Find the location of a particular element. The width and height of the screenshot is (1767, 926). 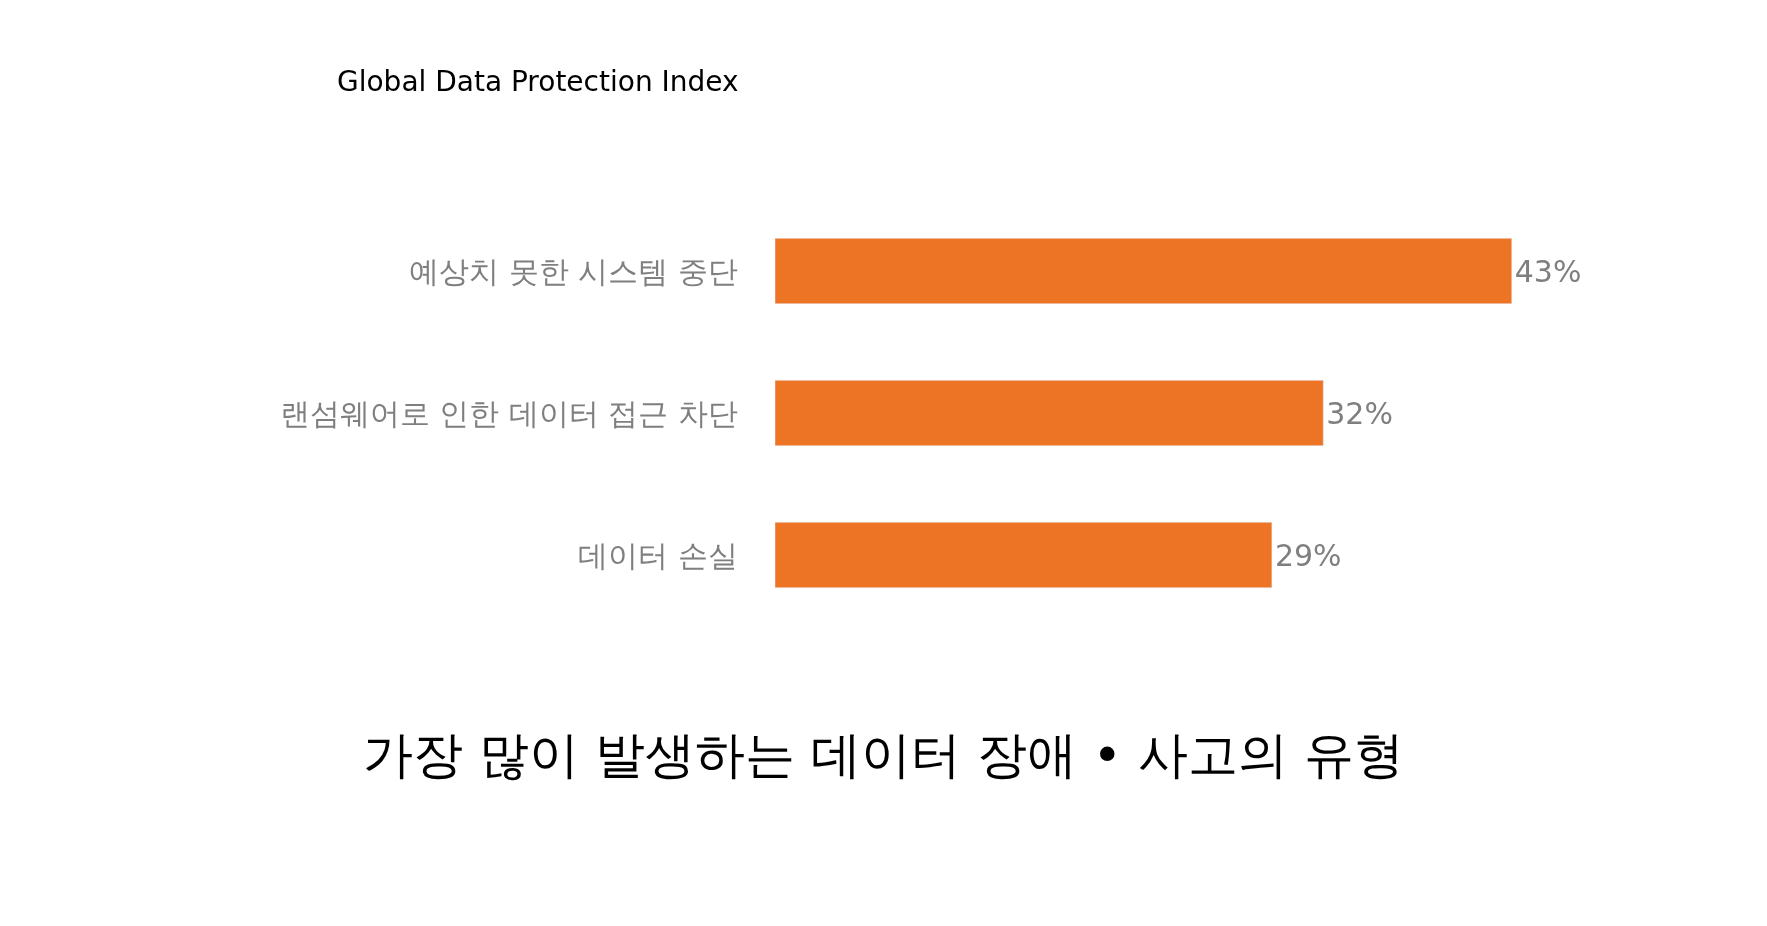

y-tick-label: 예상치 못한 시스템 중단 is located at coordinates (573, 271).